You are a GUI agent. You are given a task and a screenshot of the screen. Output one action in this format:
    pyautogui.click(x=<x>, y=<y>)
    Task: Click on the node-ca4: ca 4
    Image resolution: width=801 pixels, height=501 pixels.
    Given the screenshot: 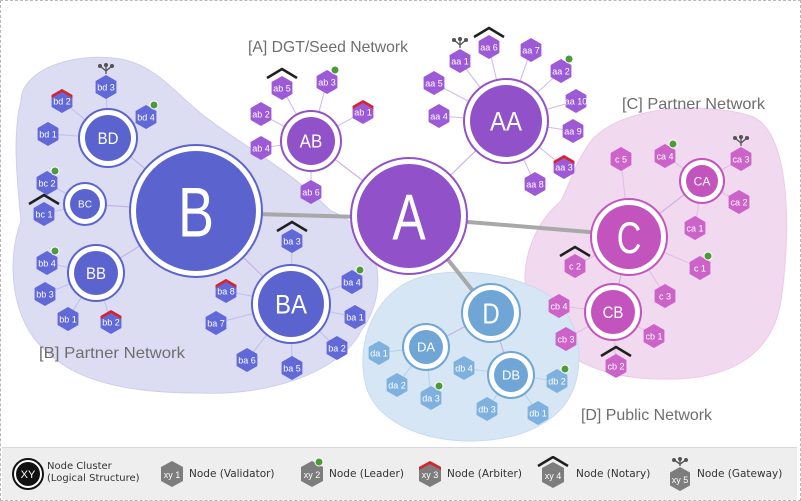 What is the action you would take?
    pyautogui.click(x=666, y=153)
    